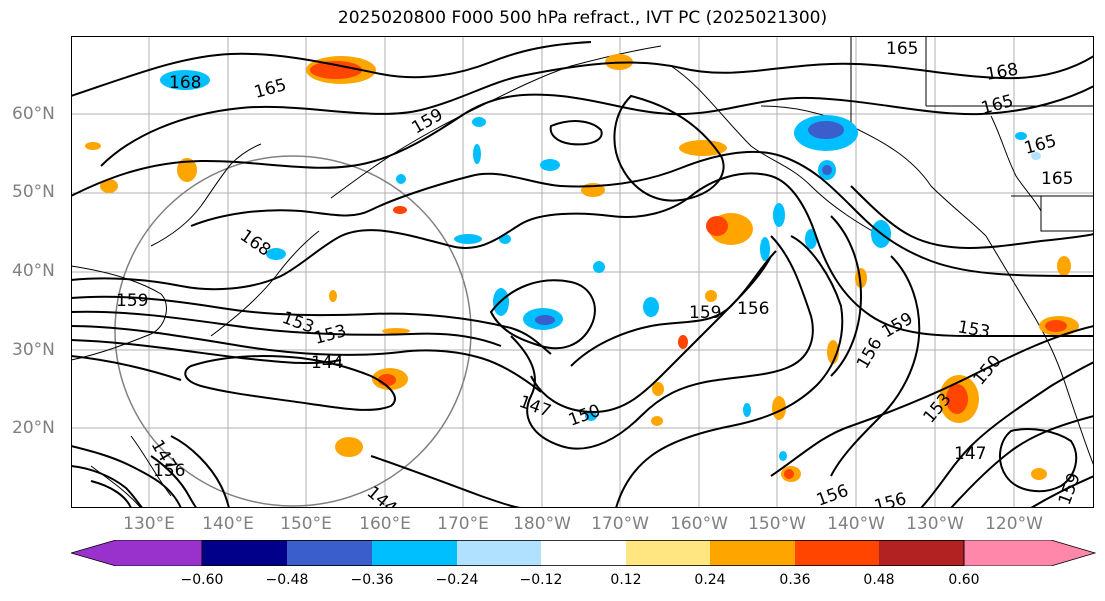 The width and height of the screenshot is (1105, 601). Describe the element at coordinates (626, 580) in the screenshot. I see `colorbar-tick-label: 0.12` at that location.